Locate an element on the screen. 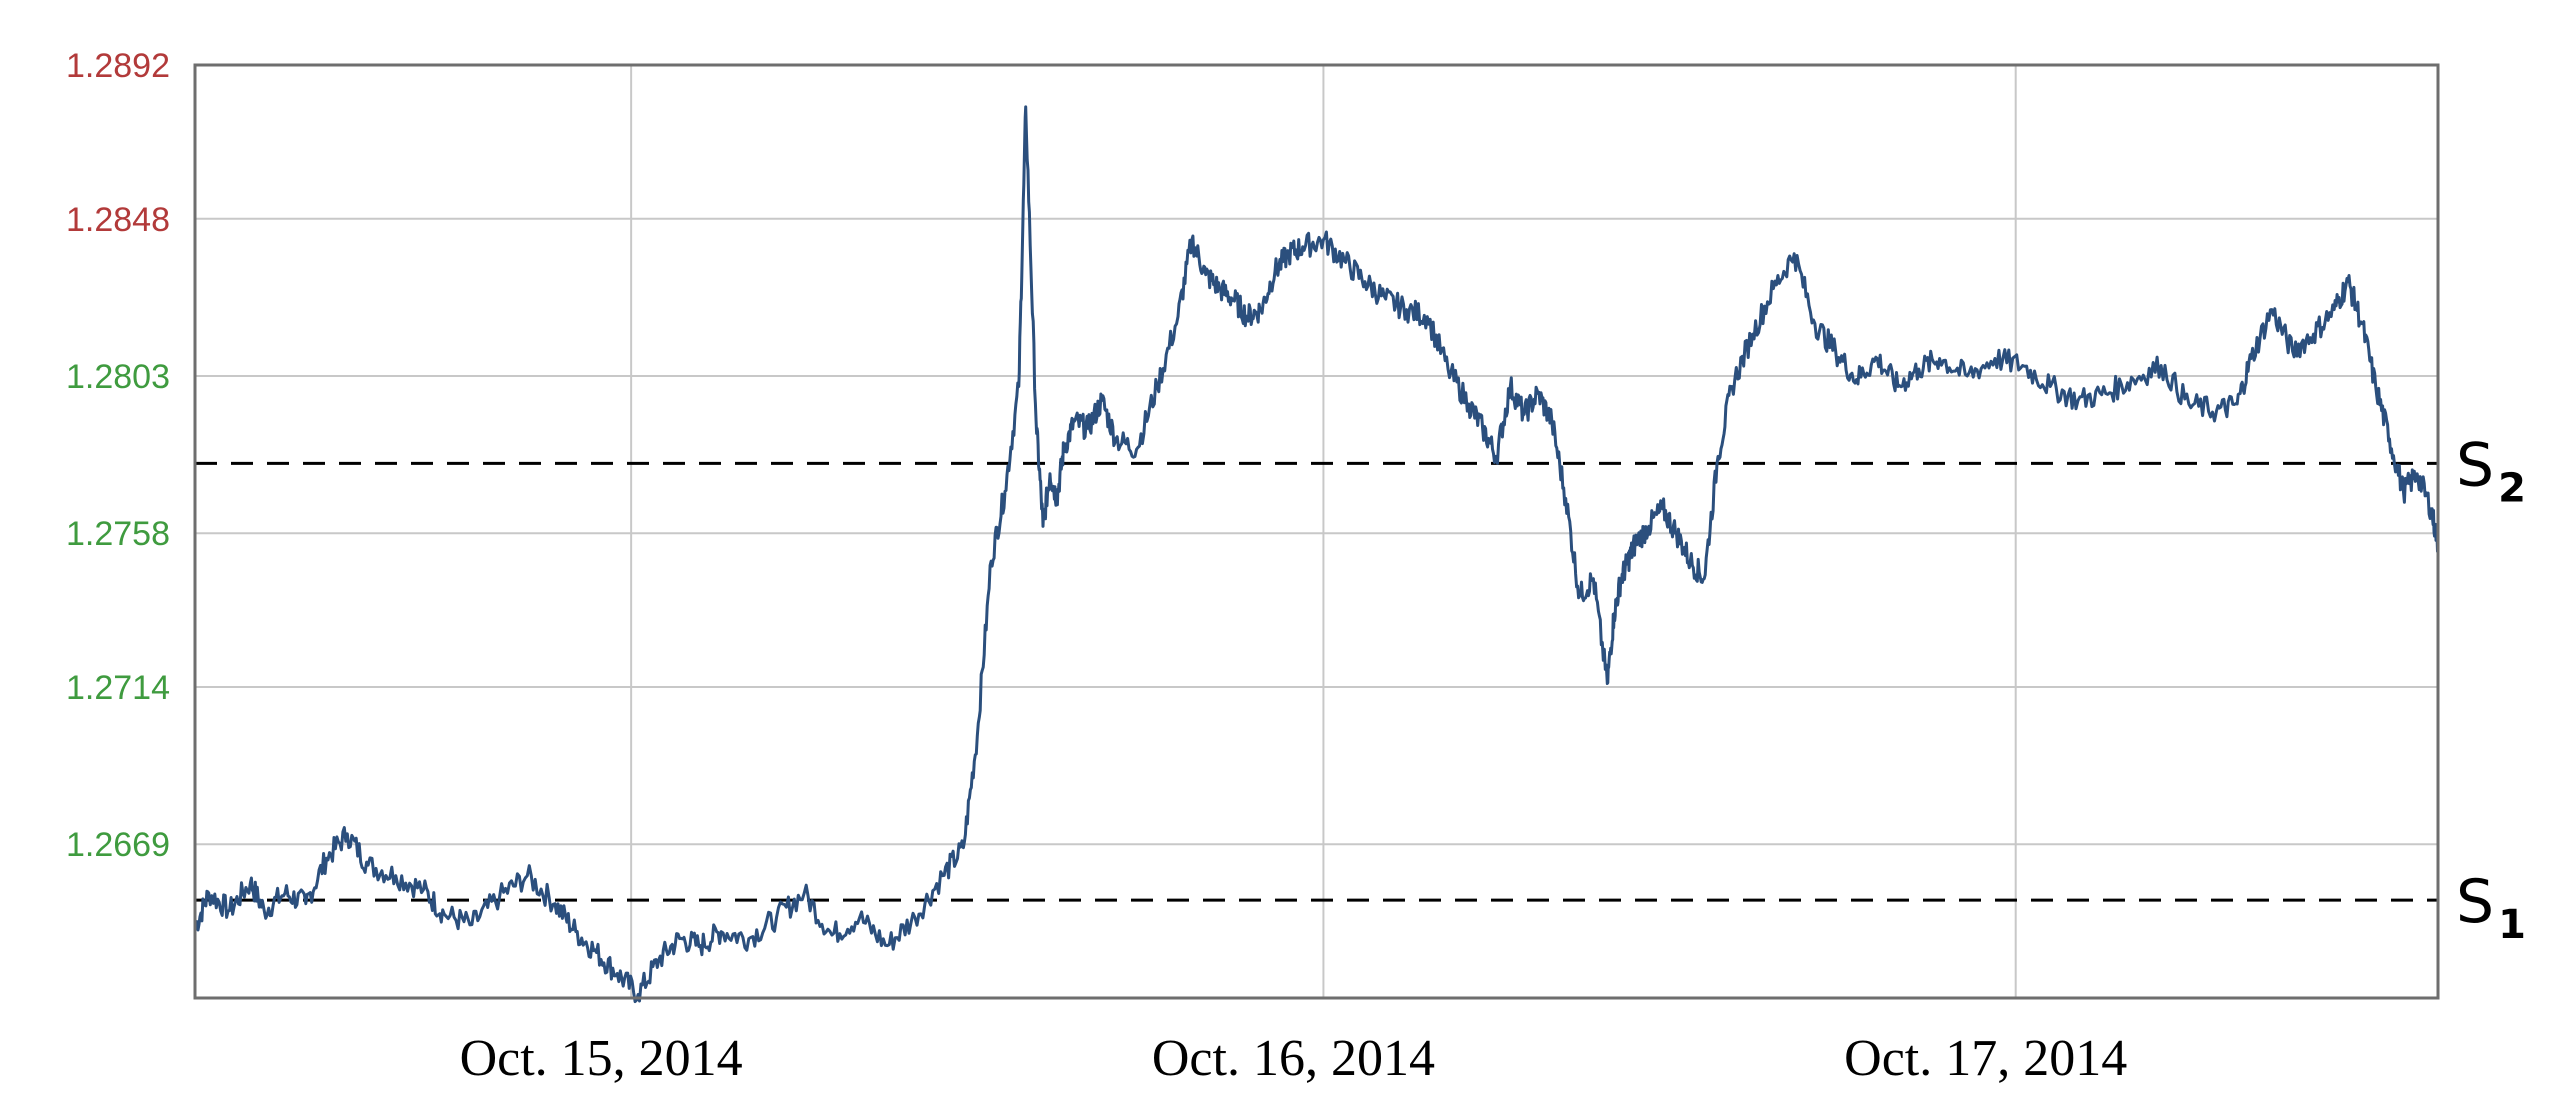  y-tick-label: 1.2848 is located at coordinates (118, 220).